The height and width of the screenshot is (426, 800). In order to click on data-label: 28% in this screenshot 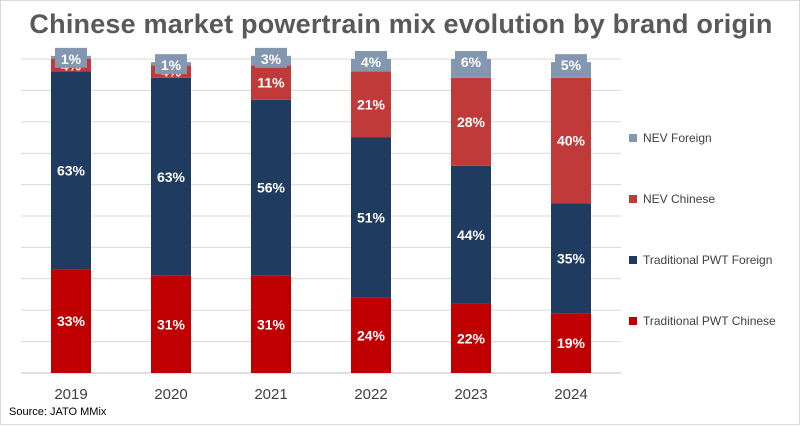, I will do `click(471, 122)`.